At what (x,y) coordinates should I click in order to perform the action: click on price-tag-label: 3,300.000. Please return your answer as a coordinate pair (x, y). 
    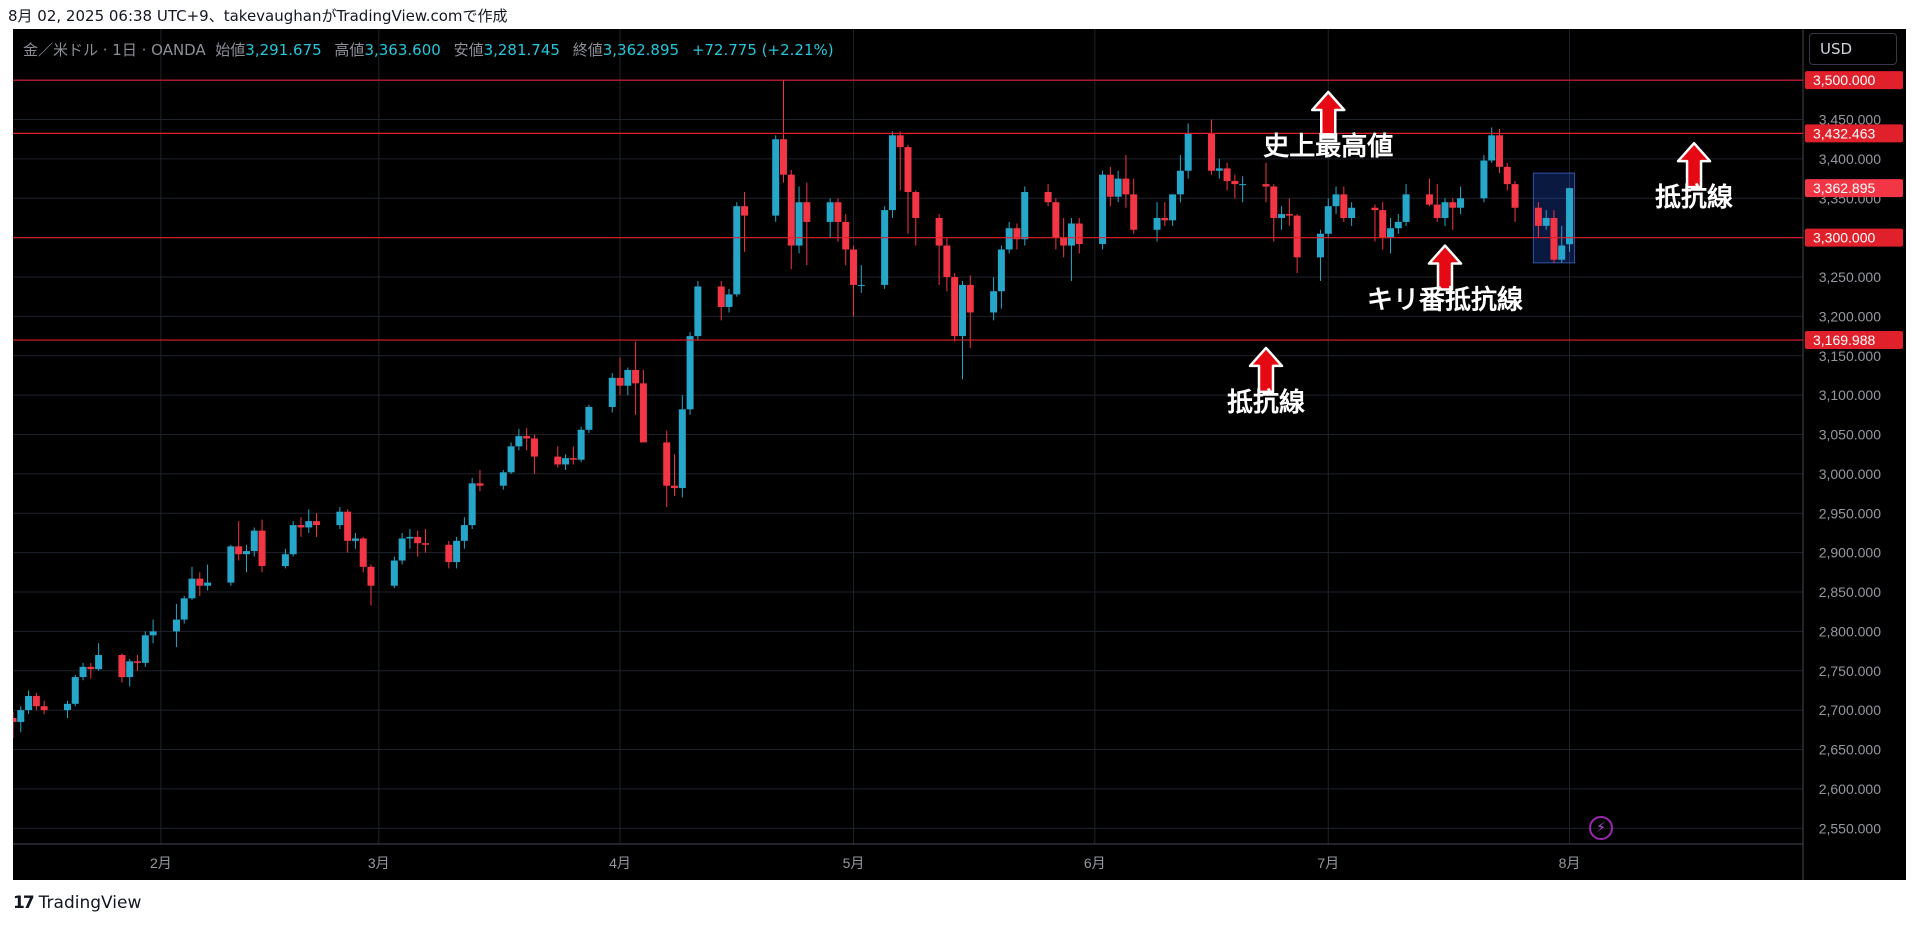
    Looking at the image, I should click on (1844, 238).